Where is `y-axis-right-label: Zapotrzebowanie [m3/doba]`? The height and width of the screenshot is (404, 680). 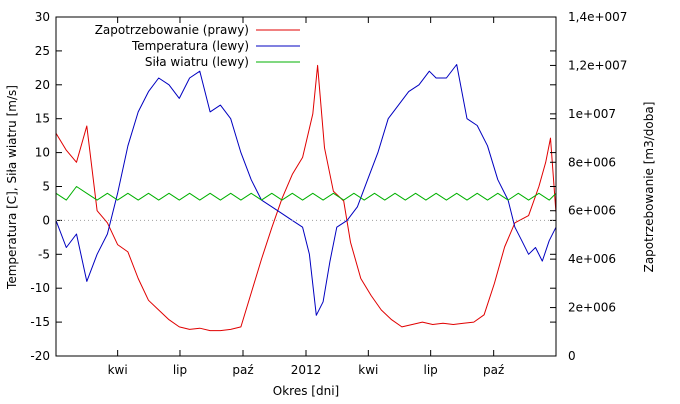 y-axis-right-label: Zapotrzebowanie [m3/doba] is located at coordinates (649, 187).